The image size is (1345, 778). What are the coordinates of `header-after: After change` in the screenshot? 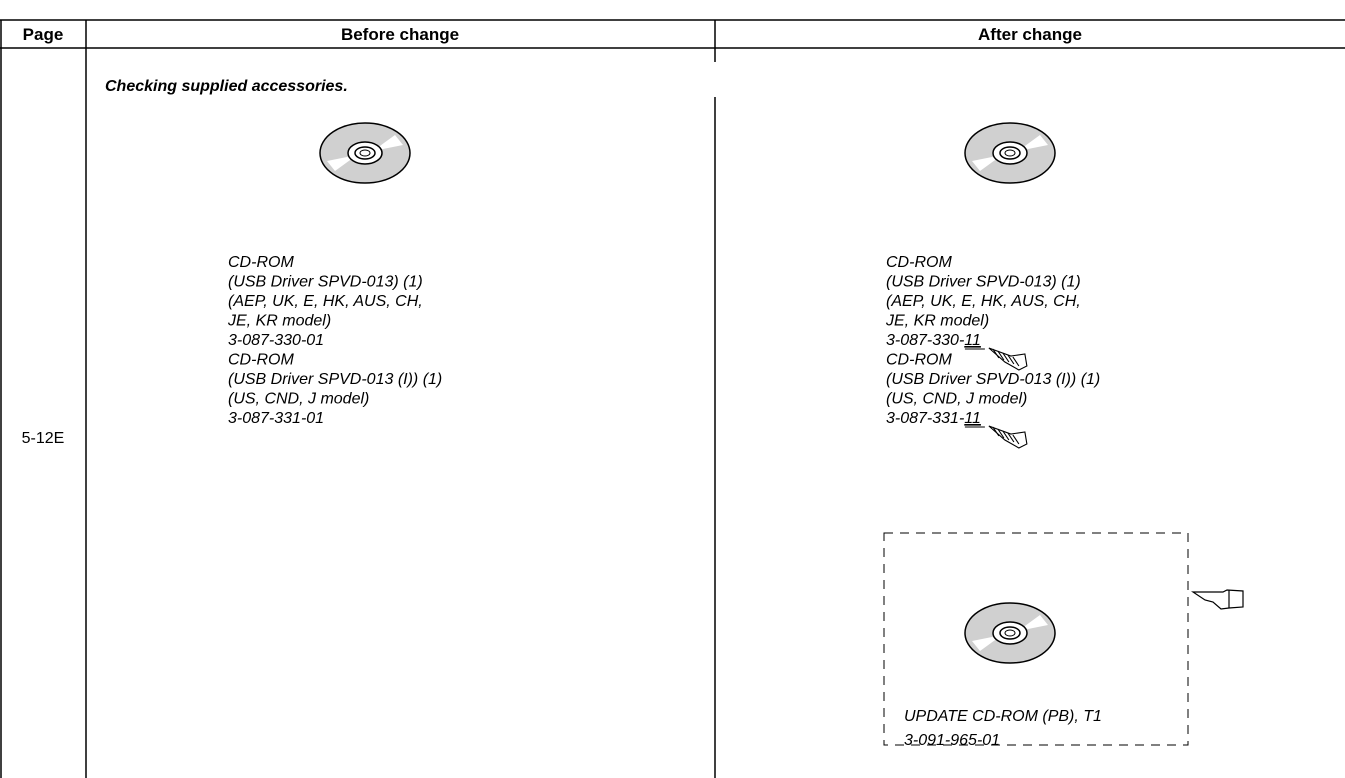 It's located at (1030, 34).